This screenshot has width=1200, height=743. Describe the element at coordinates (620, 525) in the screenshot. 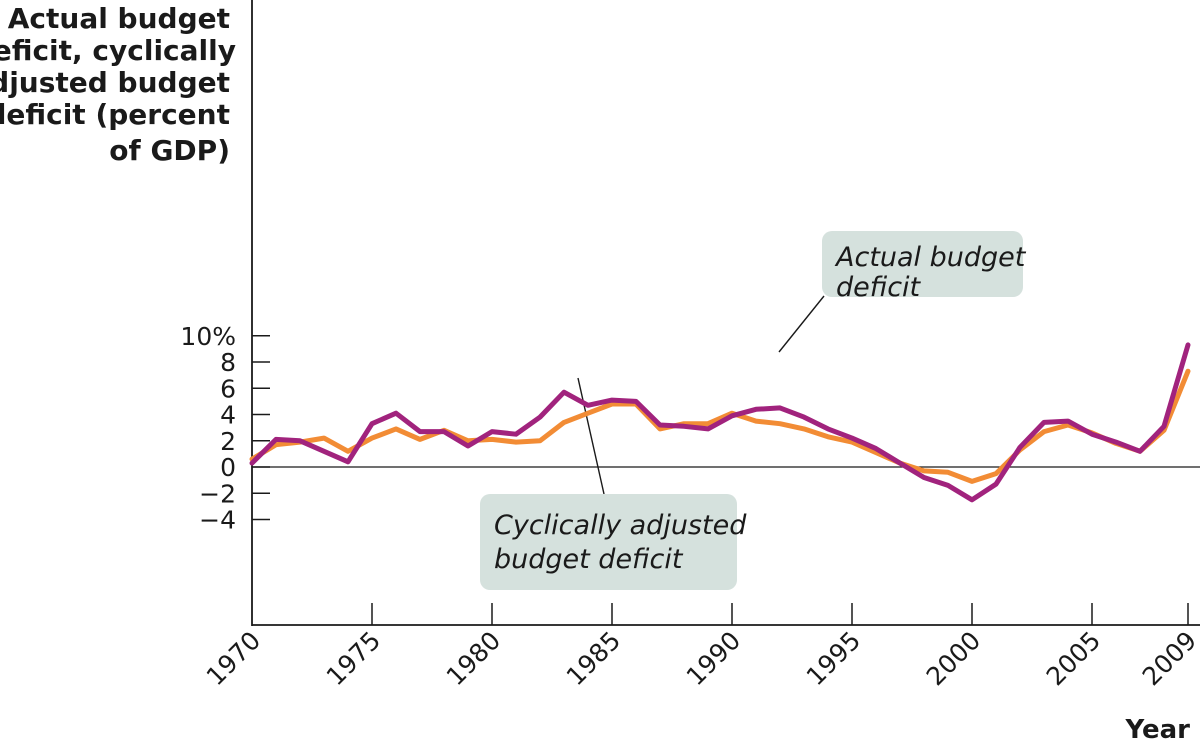

I see `annotation-text-cyclical: Cyclically adjusted` at that location.